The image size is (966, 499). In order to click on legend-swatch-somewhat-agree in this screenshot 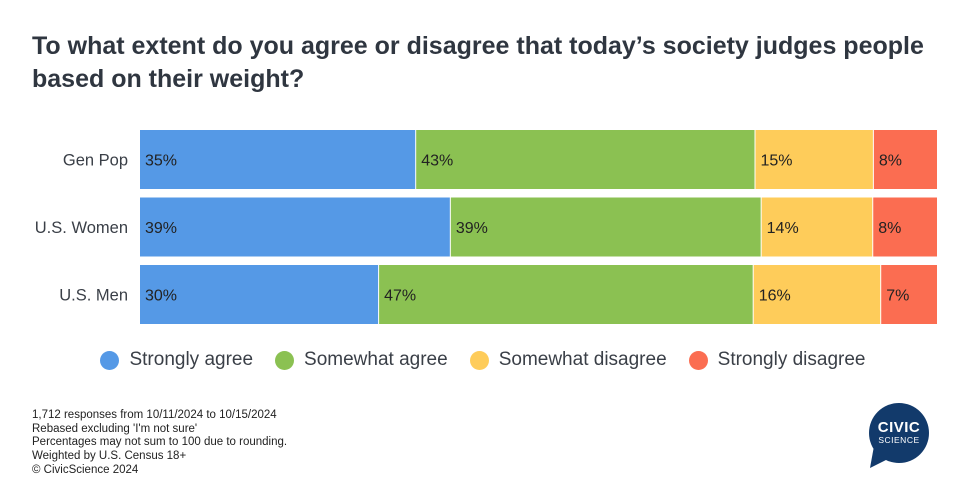, I will do `click(285, 360)`.